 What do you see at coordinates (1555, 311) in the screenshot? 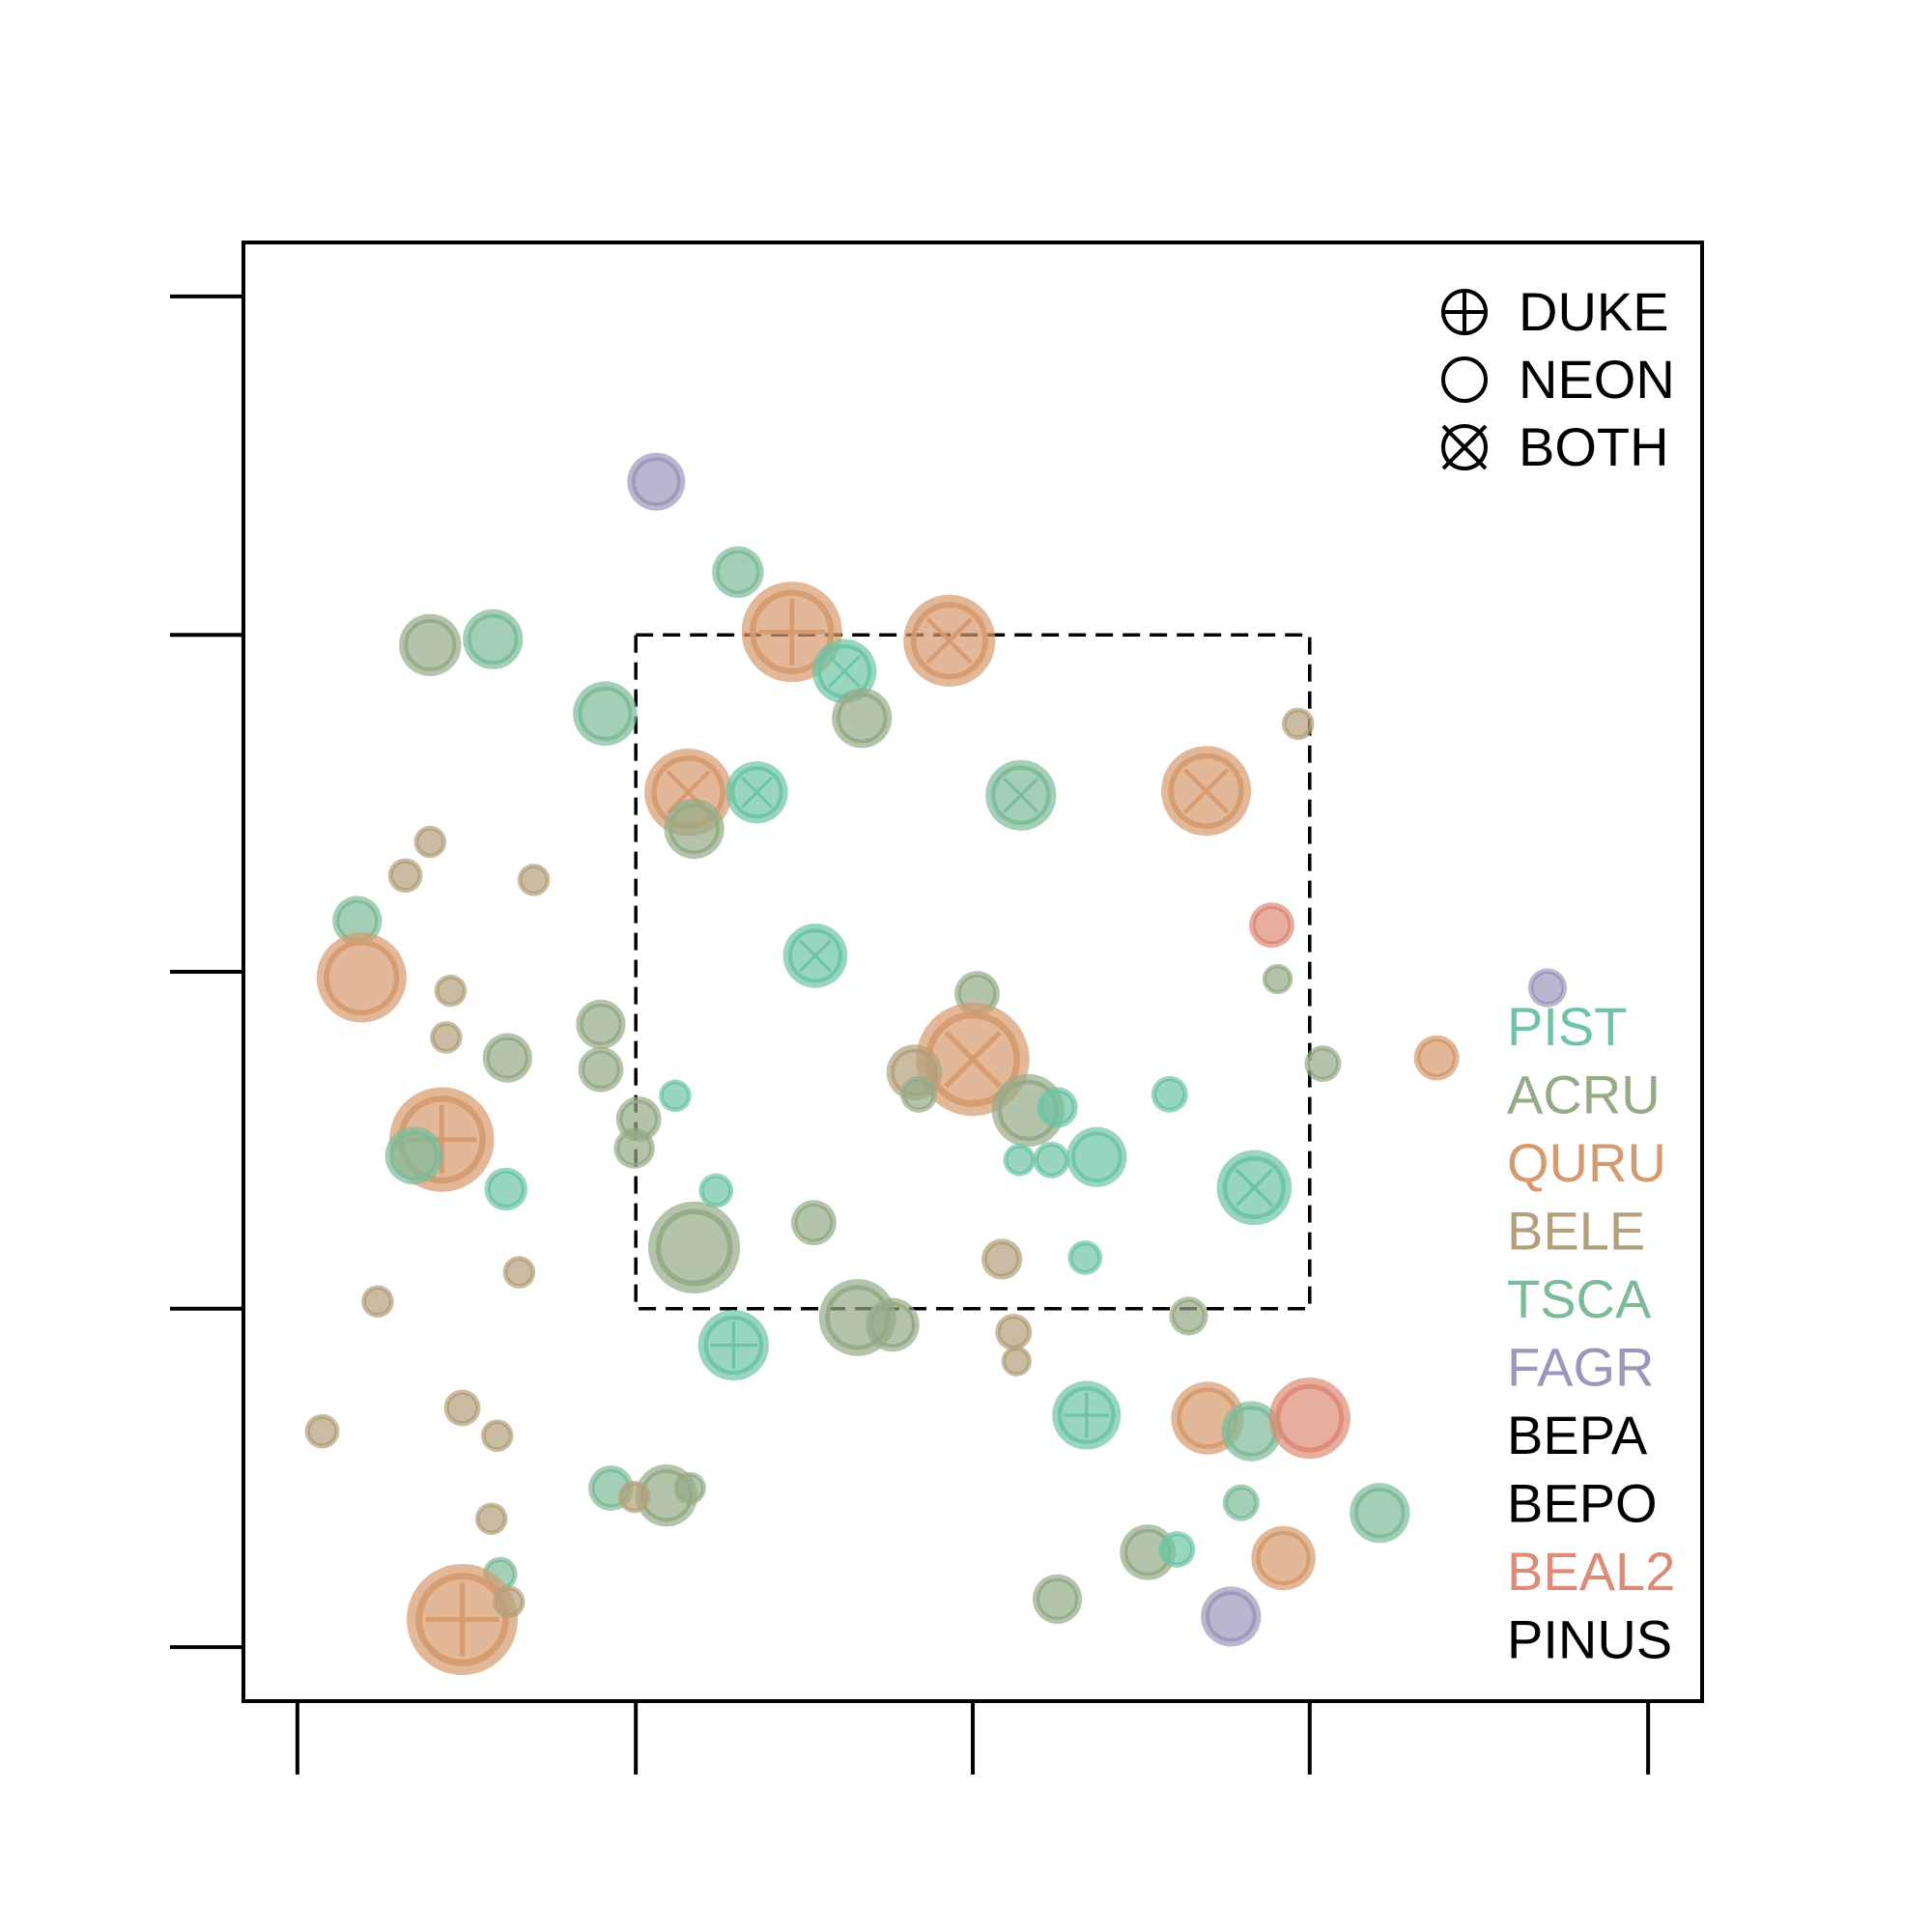
I see `shape-legend-item: DUKE` at bounding box center [1555, 311].